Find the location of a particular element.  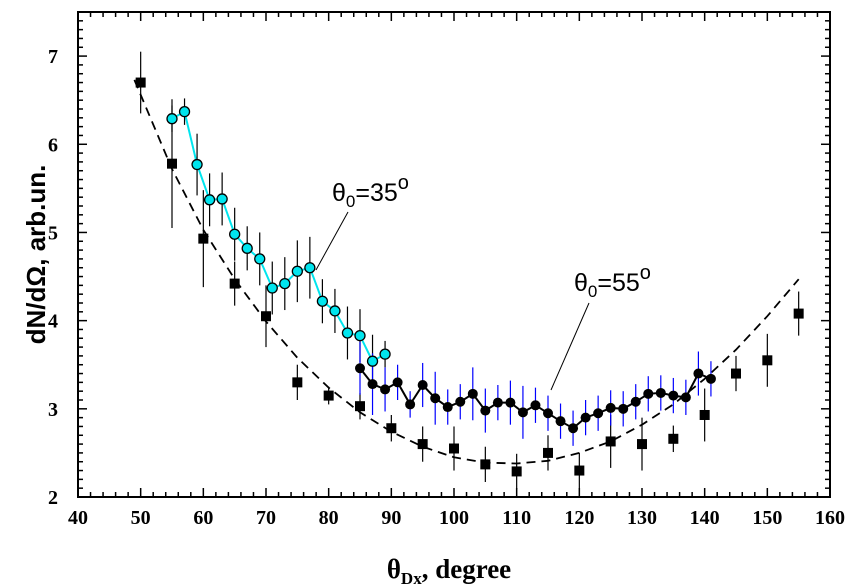

x-tick-label: 160 is located at coordinates (830, 518).